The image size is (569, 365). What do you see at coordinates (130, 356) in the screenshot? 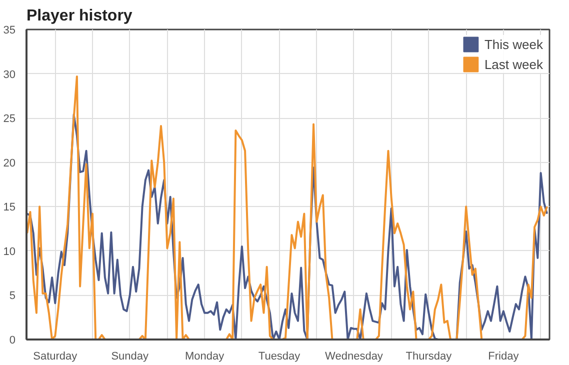
I see `x-tick-label: Sunday` at bounding box center [130, 356].